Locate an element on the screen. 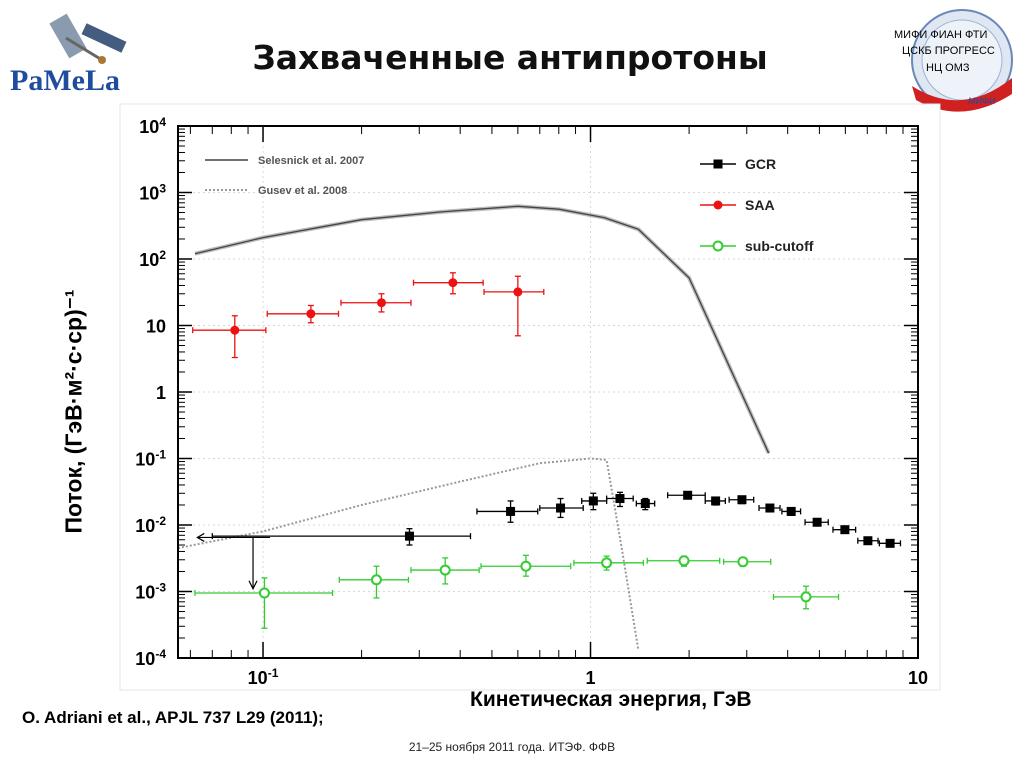 This screenshot has width=1024, height=768. y-tick-label: 1 is located at coordinates (161, 393).